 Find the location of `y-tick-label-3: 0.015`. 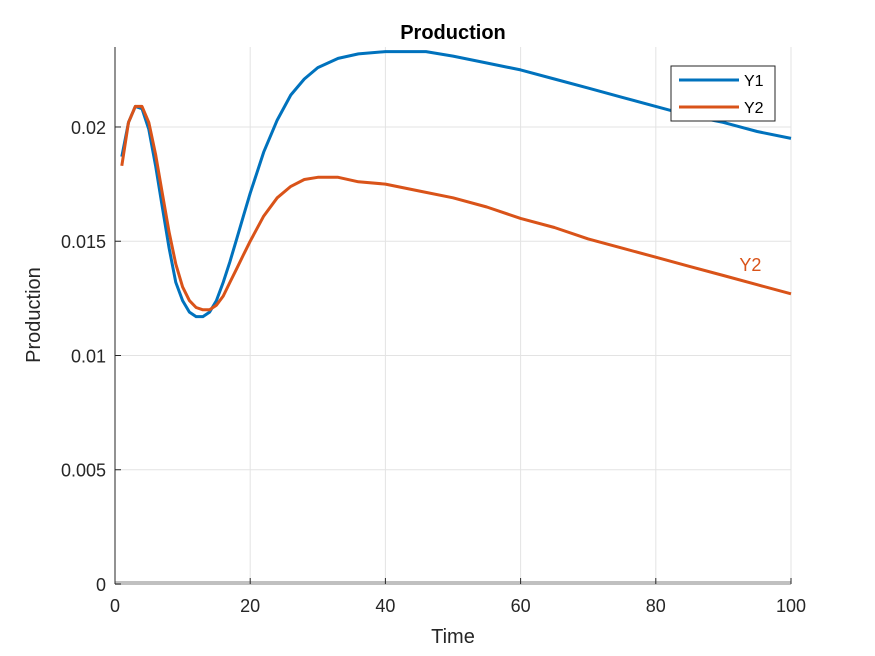

y-tick-label-3: 0.015 is located at coordinates (83, 242).